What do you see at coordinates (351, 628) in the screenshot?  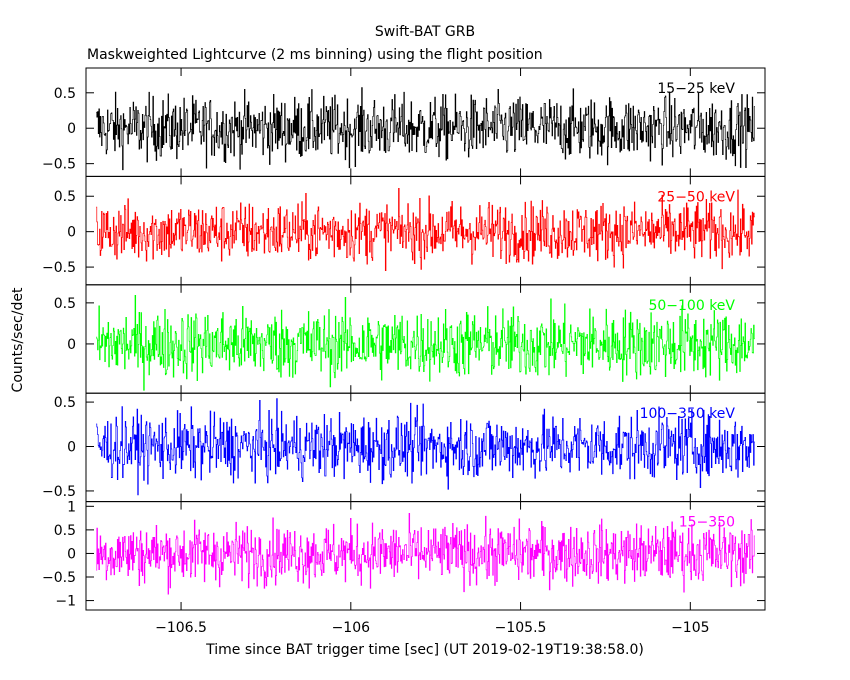 I see `x-tick-label: −106` at bounding box center [351, 628].